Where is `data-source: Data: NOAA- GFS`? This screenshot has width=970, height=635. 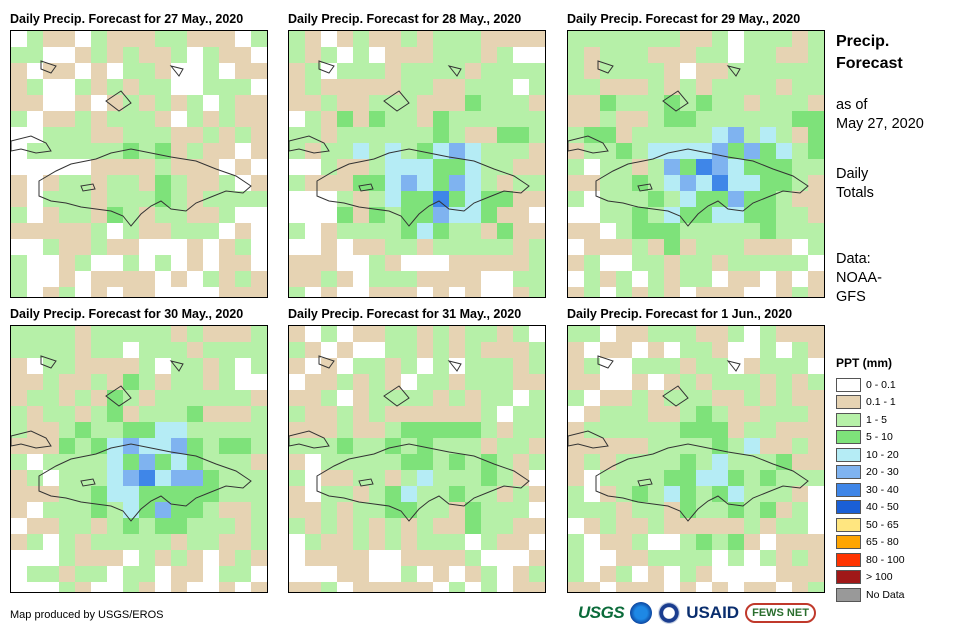
data-source: Data: NOAA- GFS is located at coordinates (859, 278).